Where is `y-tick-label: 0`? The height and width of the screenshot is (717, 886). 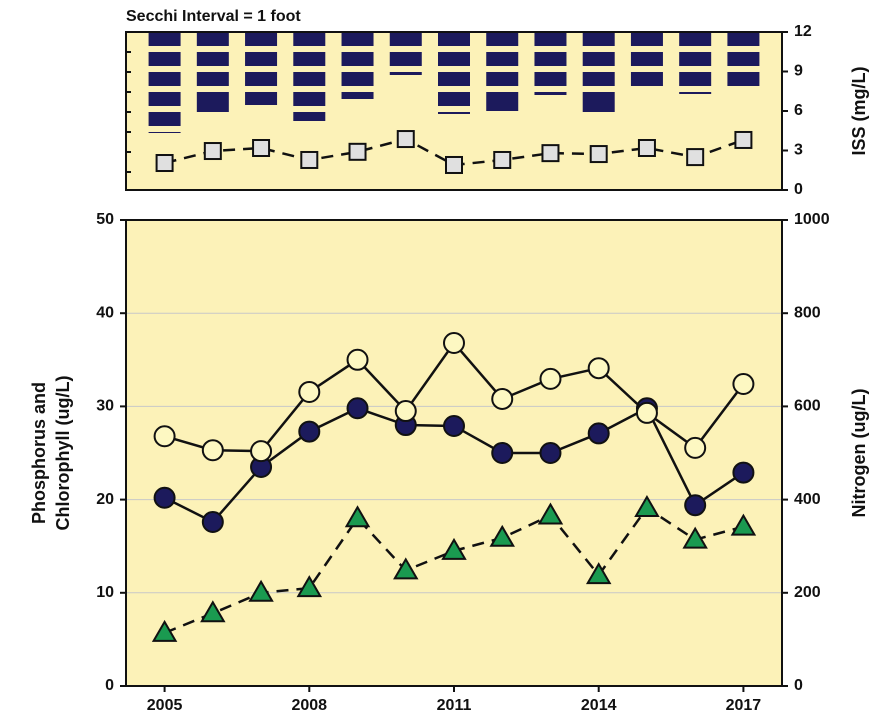 y-tick-label: 0 is located at coordinates (109, 685).